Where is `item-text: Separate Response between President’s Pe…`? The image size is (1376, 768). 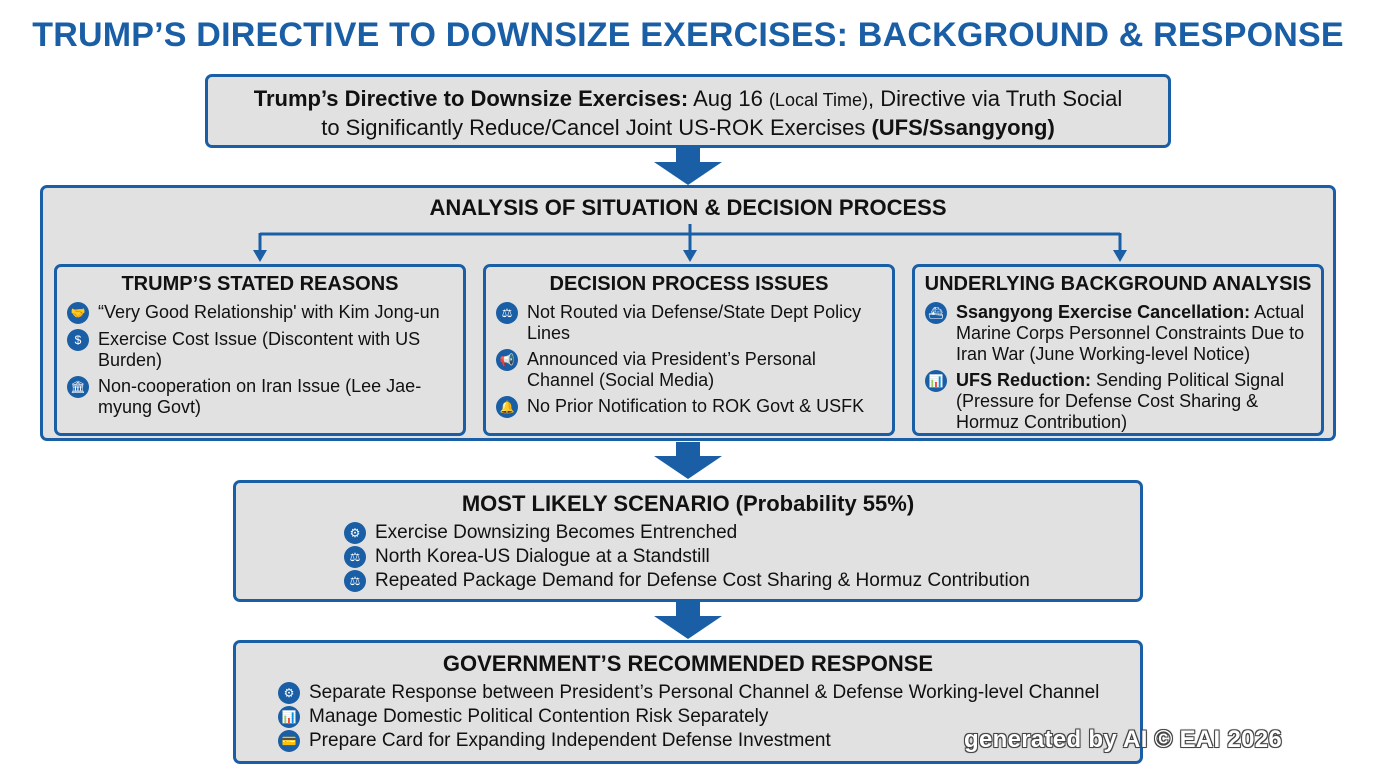
item-text: Separate Response between President’s Pe… is located at coordinates (704, 692).